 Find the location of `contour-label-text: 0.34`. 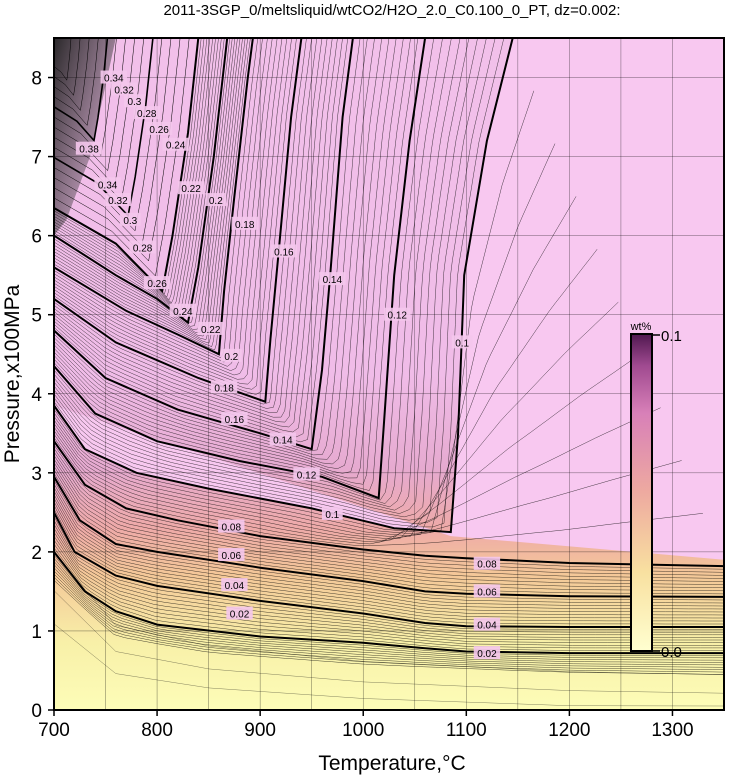

contour-label-text: 0.34 is located at coordinates (108, 185).